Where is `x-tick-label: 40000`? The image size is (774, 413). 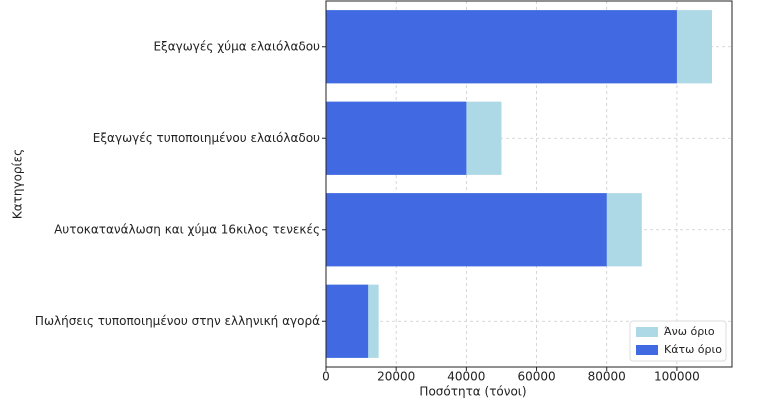 x-tick-label: 40000 is located at coordinates (466, 377).